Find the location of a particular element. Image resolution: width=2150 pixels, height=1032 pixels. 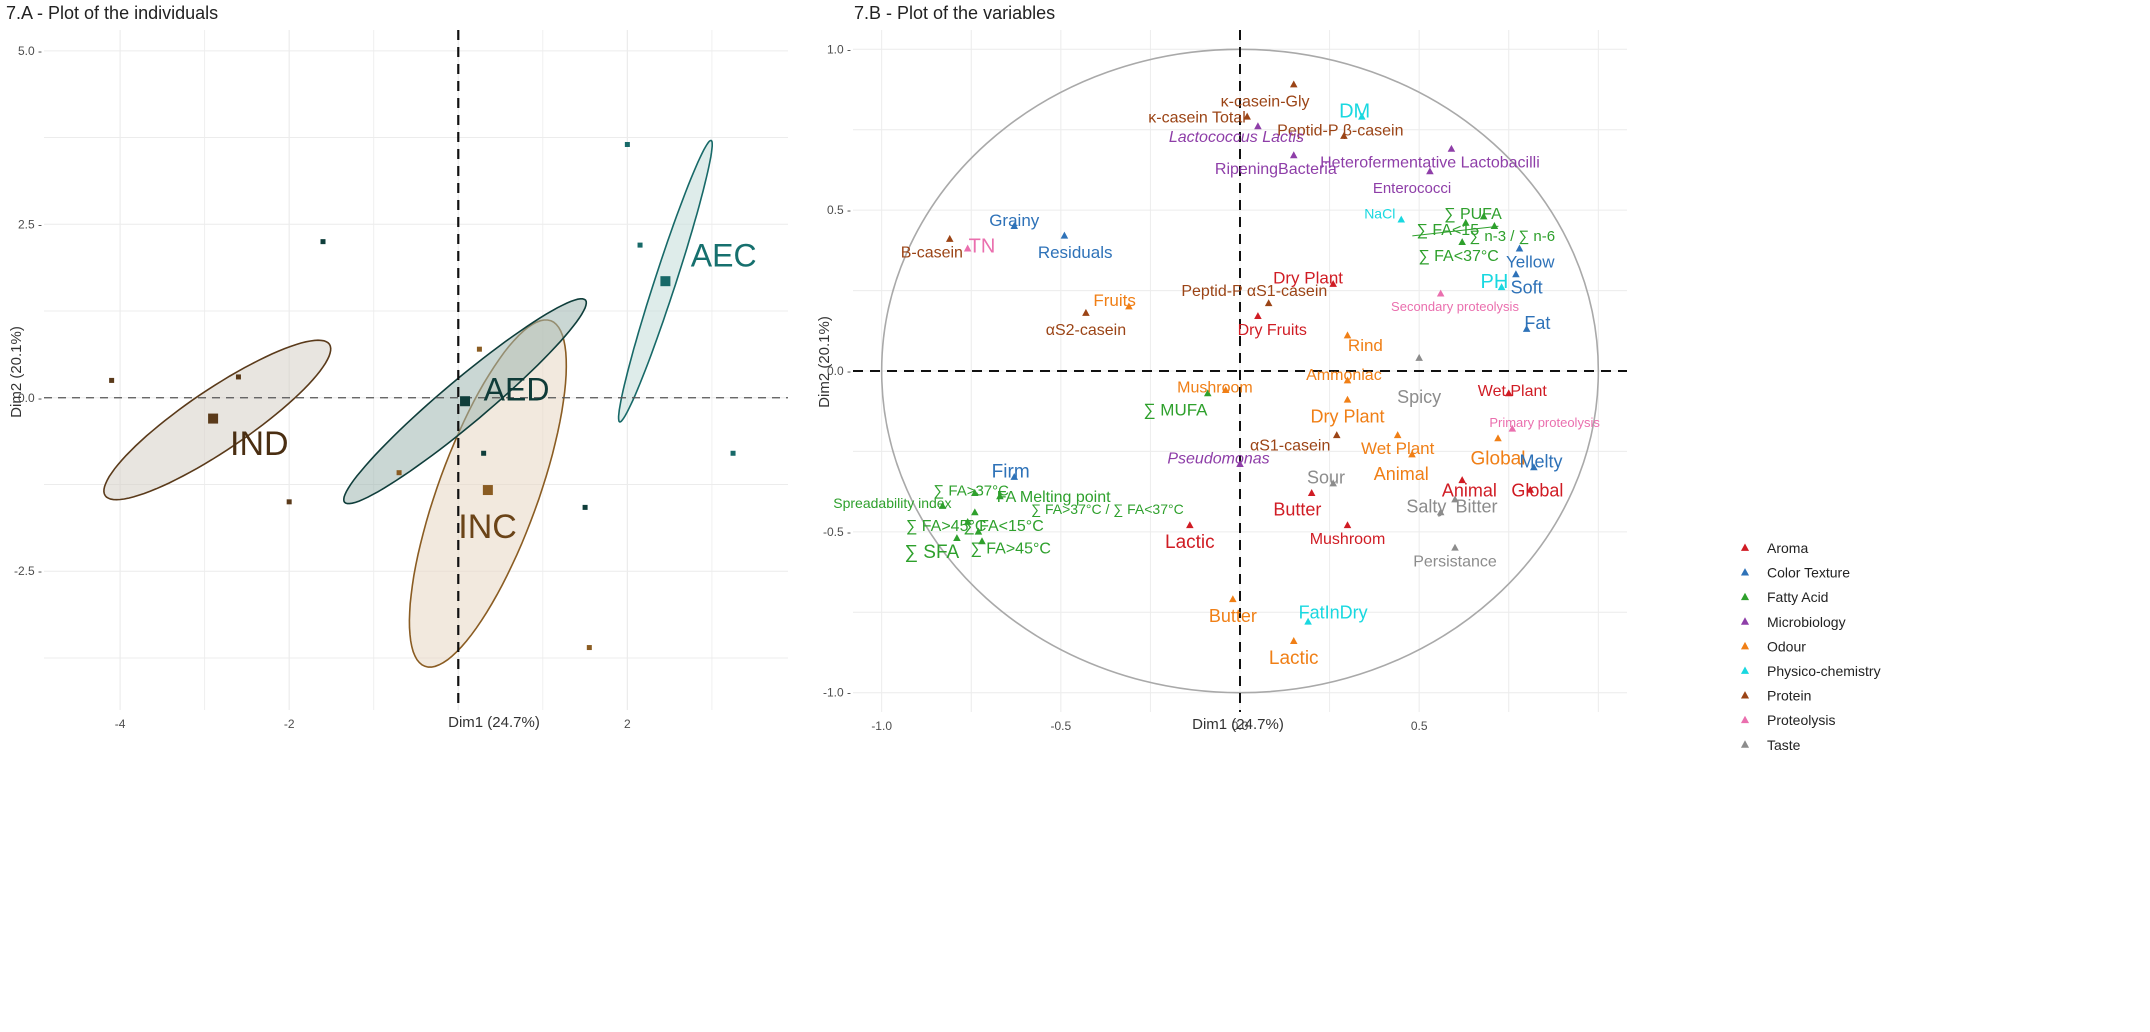

variable-label: Enterococci is located at coordinates (1412, 188).